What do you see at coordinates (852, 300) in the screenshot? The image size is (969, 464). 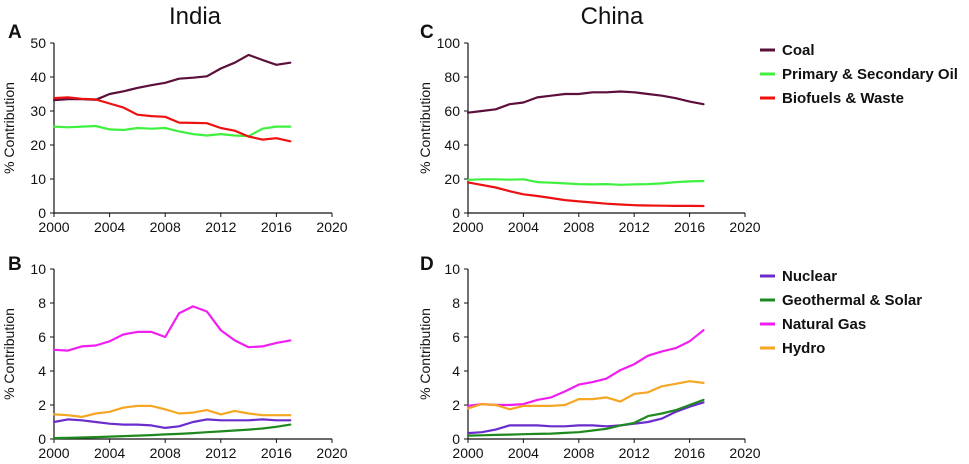 I see `legend-label: Geothermal & Solar` at bounding box center [852, 300].